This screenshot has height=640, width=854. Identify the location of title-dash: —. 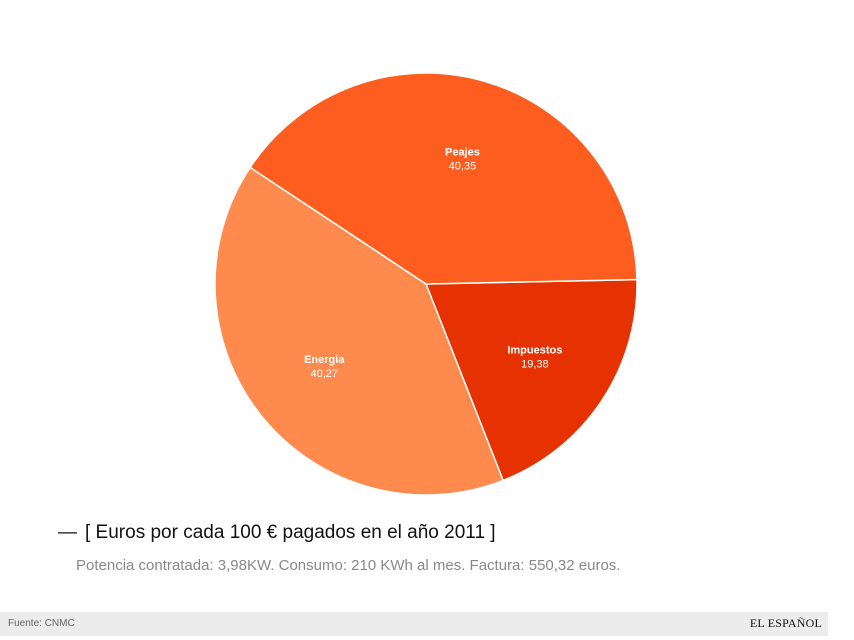
(67, 532).